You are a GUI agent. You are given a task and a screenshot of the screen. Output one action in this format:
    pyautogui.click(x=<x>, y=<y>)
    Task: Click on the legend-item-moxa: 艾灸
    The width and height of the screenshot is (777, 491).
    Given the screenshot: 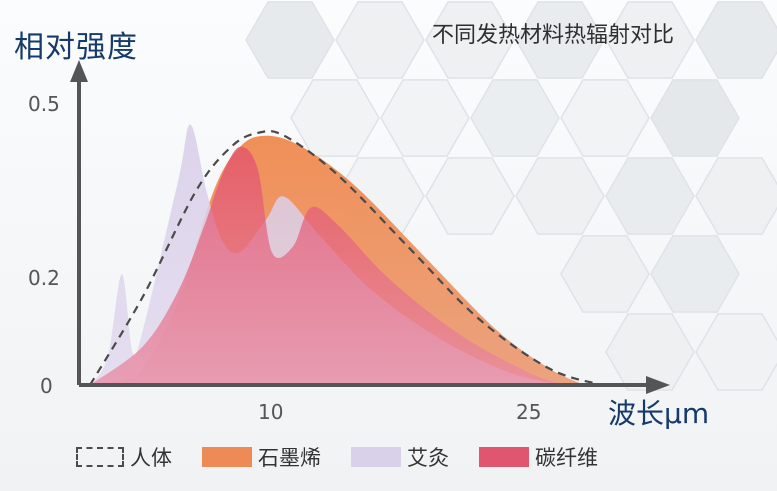 What is the action you would take?
    pyautogui.click(x=400, y=457)
    